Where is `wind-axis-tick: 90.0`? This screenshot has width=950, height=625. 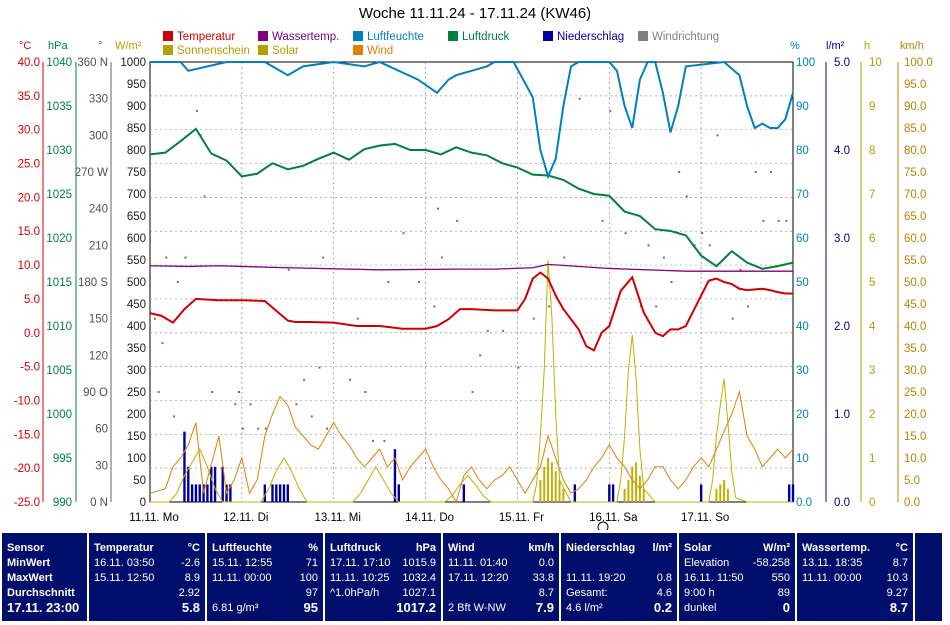 wind-axis-tick: 90.0 is located at coordinates (915, 107).